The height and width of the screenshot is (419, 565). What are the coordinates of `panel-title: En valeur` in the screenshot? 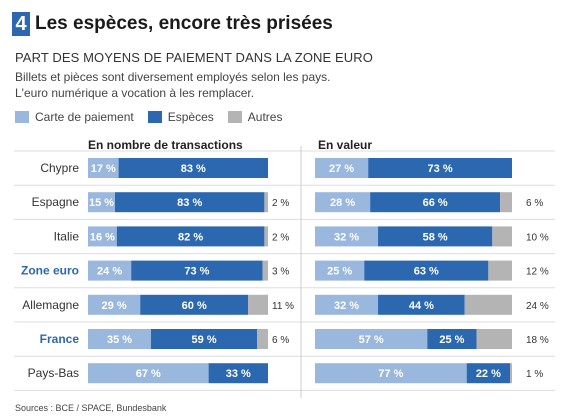 It's located at (345, 145).